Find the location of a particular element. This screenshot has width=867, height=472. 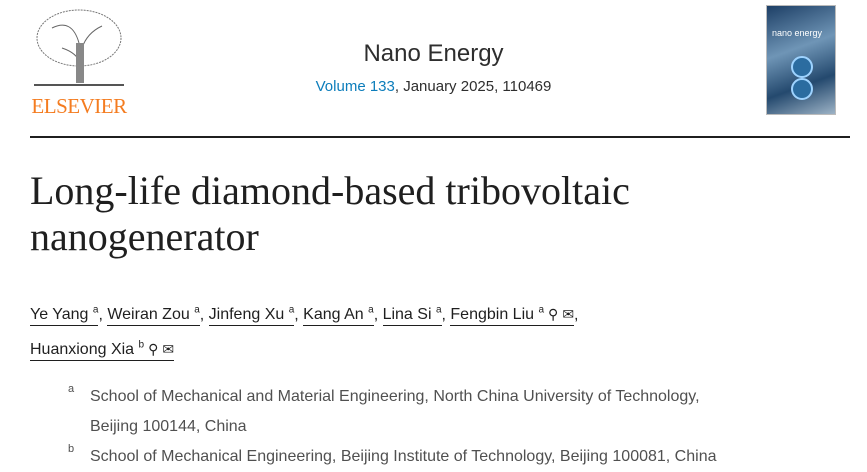

journal-issue-info: Volume 133, January 2025, 110469 is located at coordinates (433, 86).